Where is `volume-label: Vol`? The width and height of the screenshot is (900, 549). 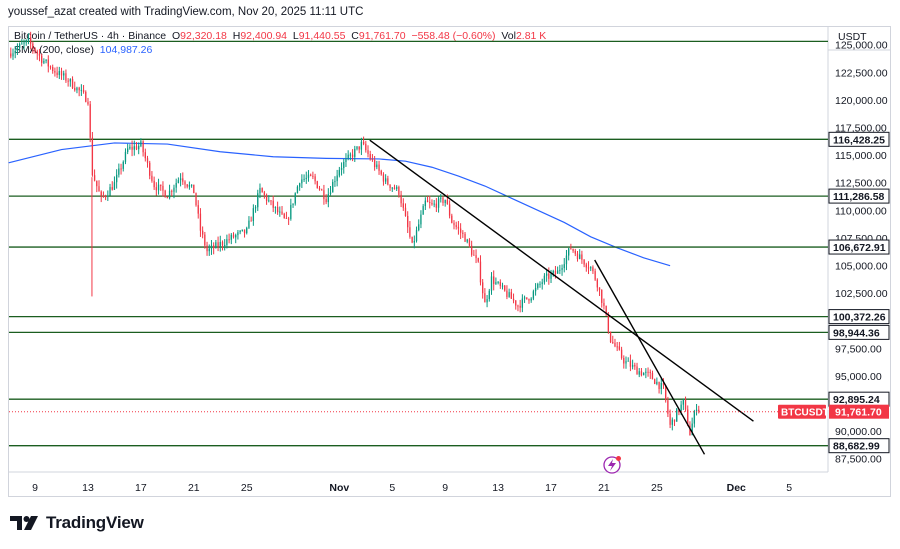
volume-label: Vol is located at coordinates (508, 36).